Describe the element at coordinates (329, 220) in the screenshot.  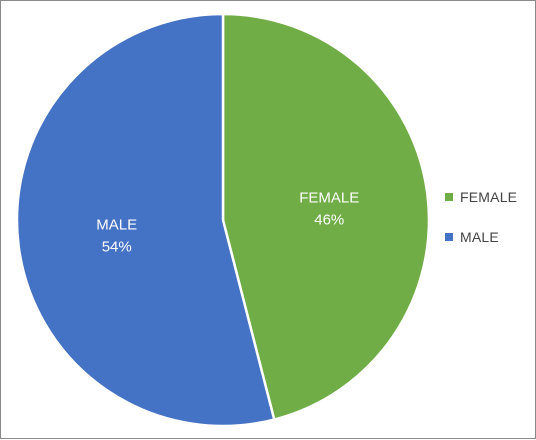
I see `slice-percent-female: 46%` at that location.